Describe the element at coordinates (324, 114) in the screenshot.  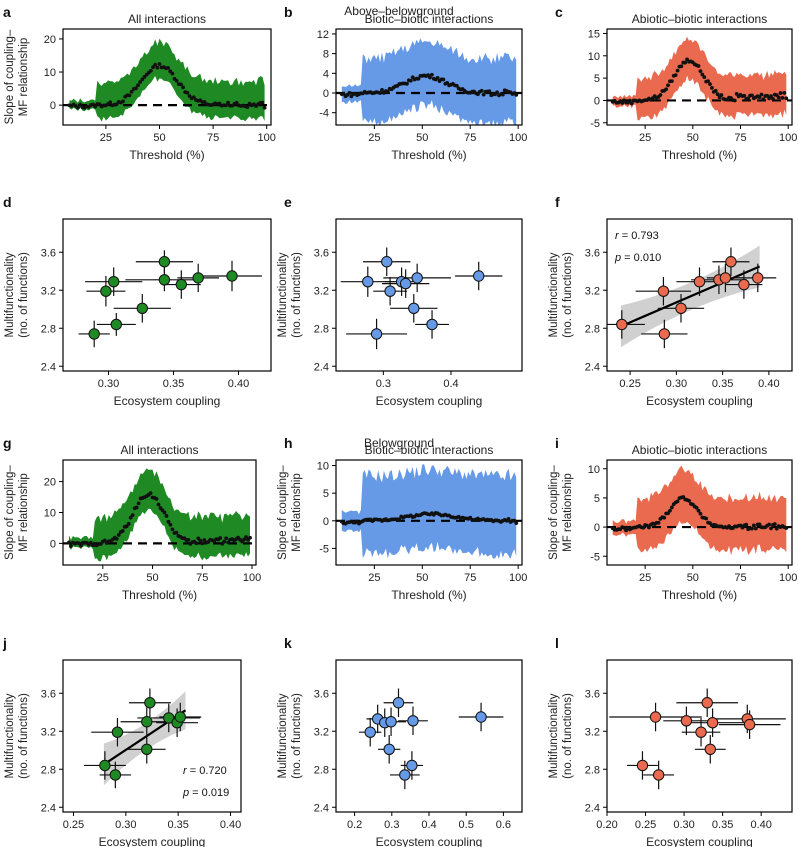
I see `y-tick-label: -4` at that location.